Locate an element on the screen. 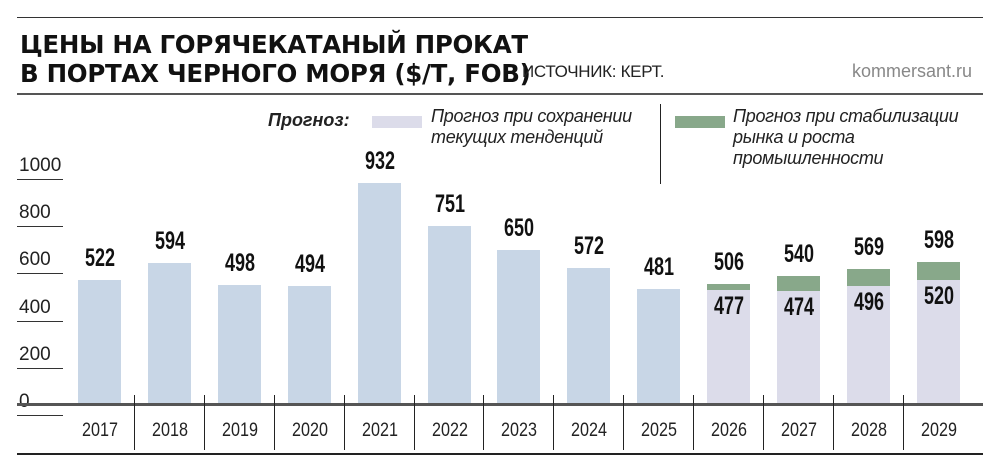 The image size is (1000, 471). title-line-2: В ПОРТАХ ЧЕРНОГО МОРЯ ($/Т, FOB) is located at coordinates (275, 73).